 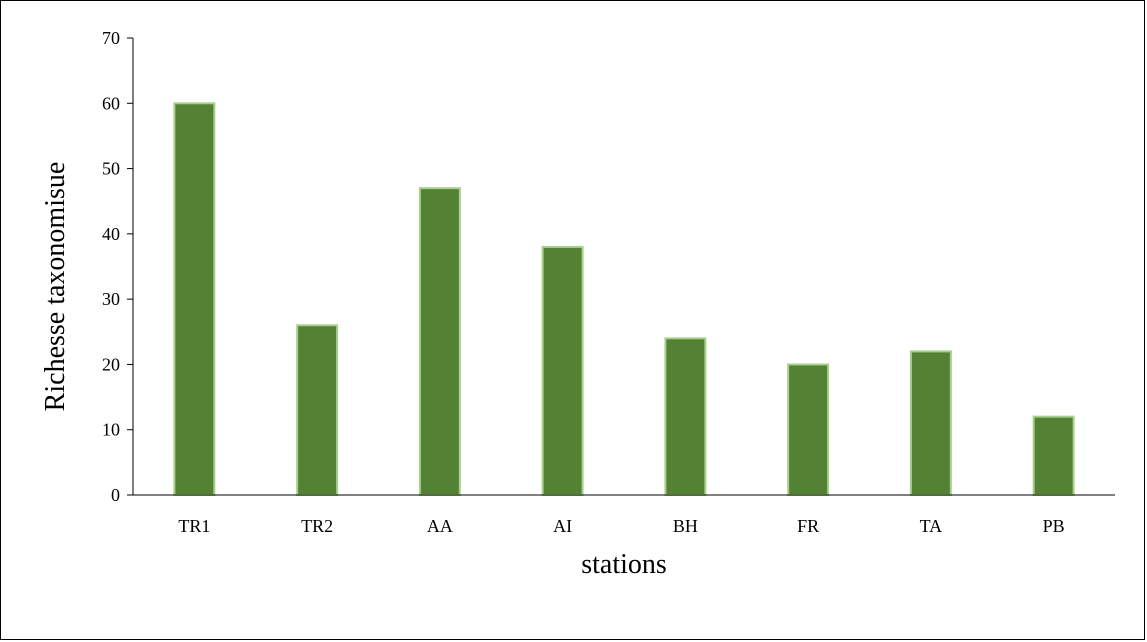 I want to click on y-tick-label: 70, so click(x=111, y=38).